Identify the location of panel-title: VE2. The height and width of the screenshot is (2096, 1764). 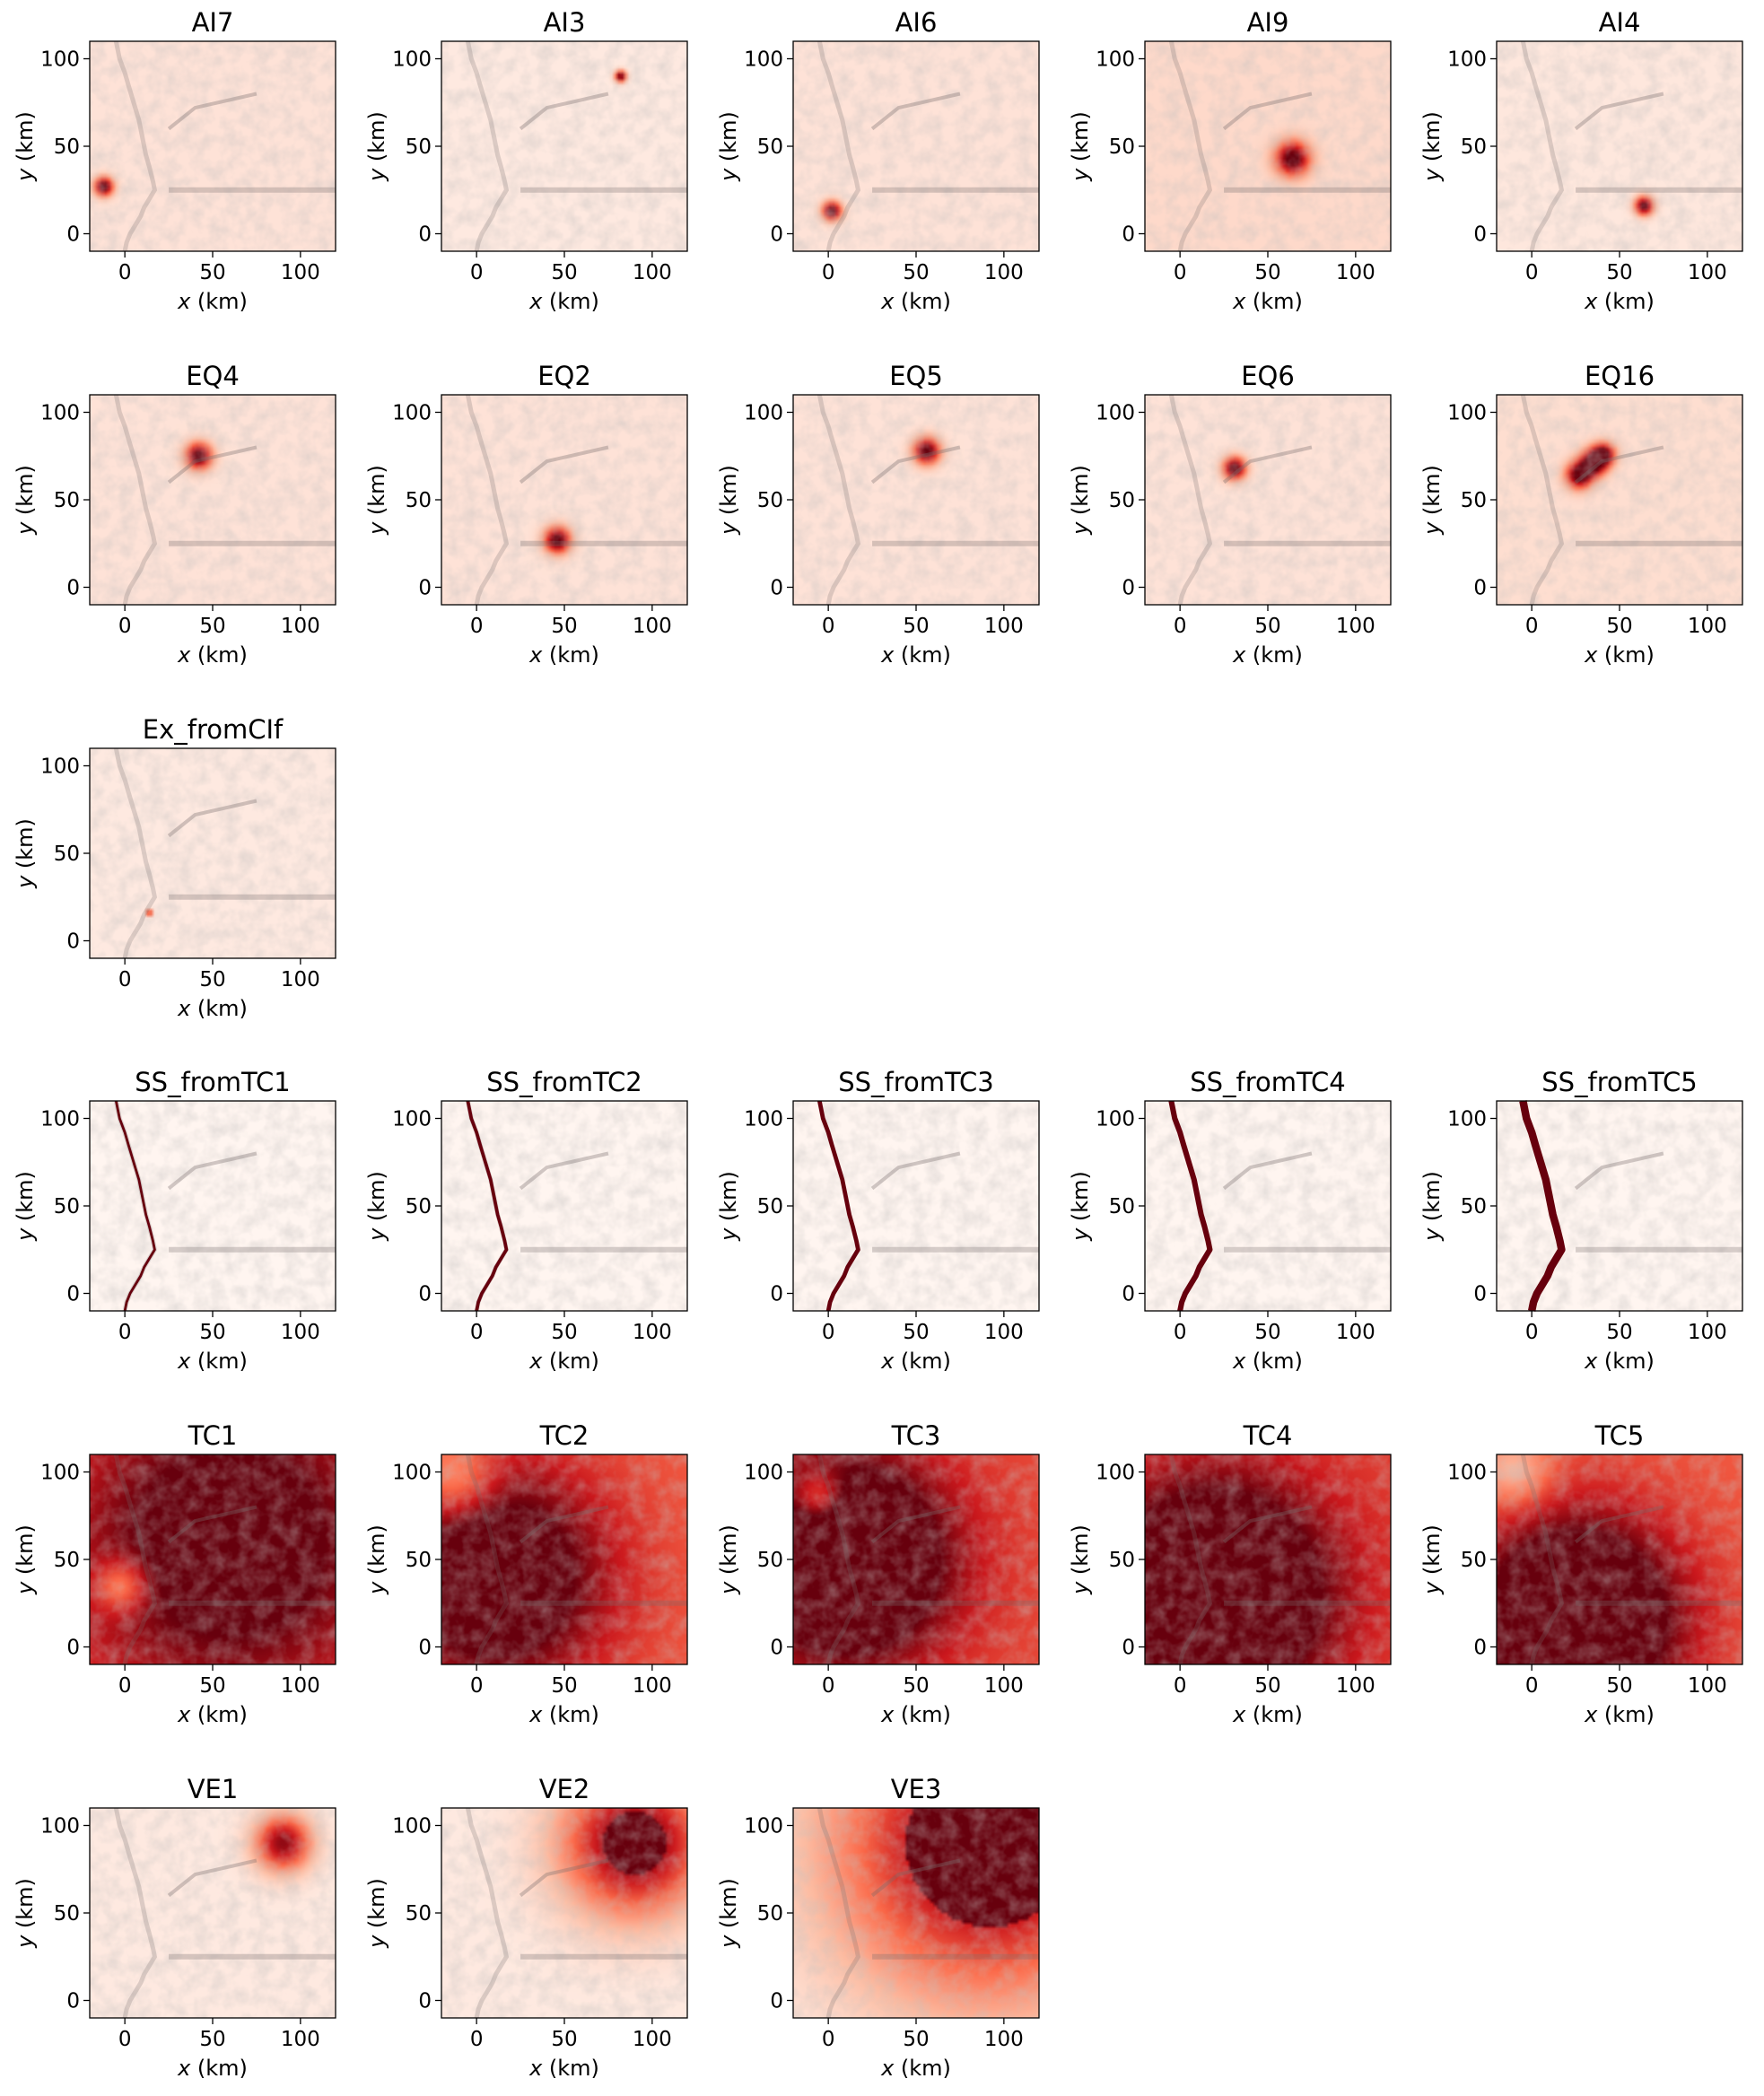
(564, 1789).